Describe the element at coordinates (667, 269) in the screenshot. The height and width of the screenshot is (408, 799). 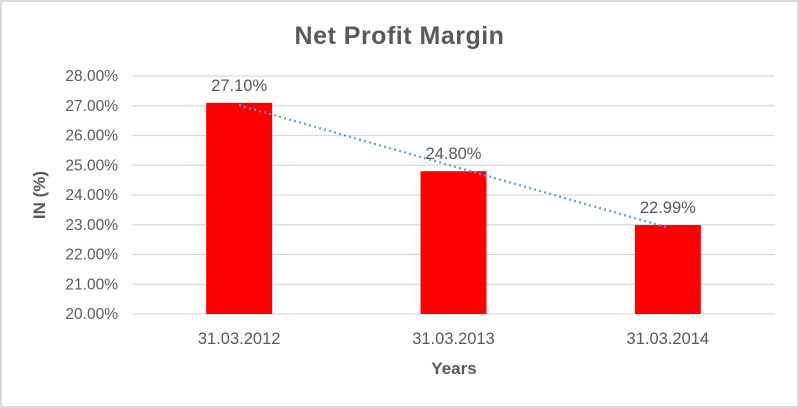
I see `bar-31.03.2014` at that location.